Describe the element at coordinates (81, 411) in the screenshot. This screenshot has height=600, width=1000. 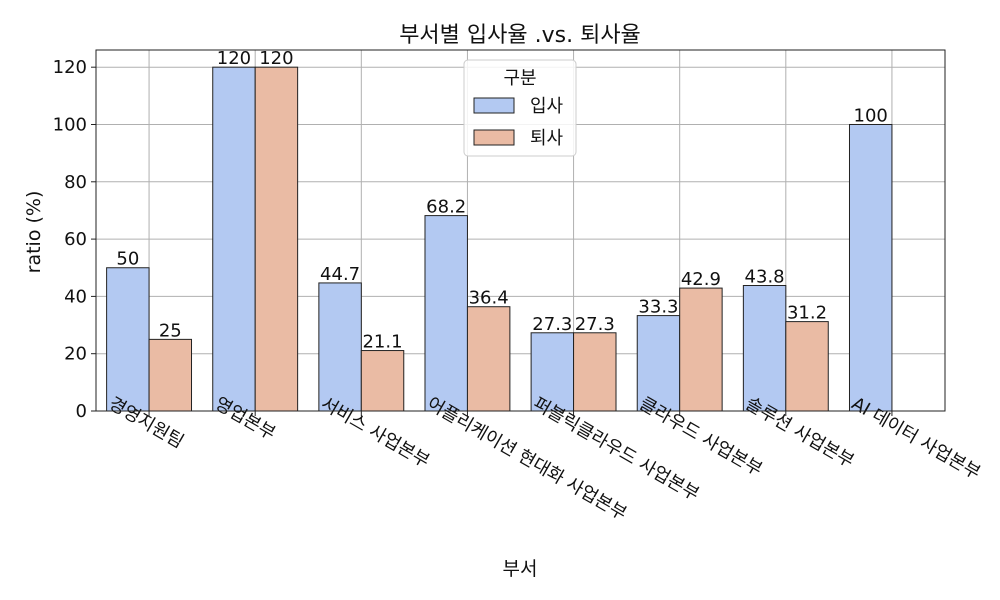
I see `y-tick-label: 0` at that location.